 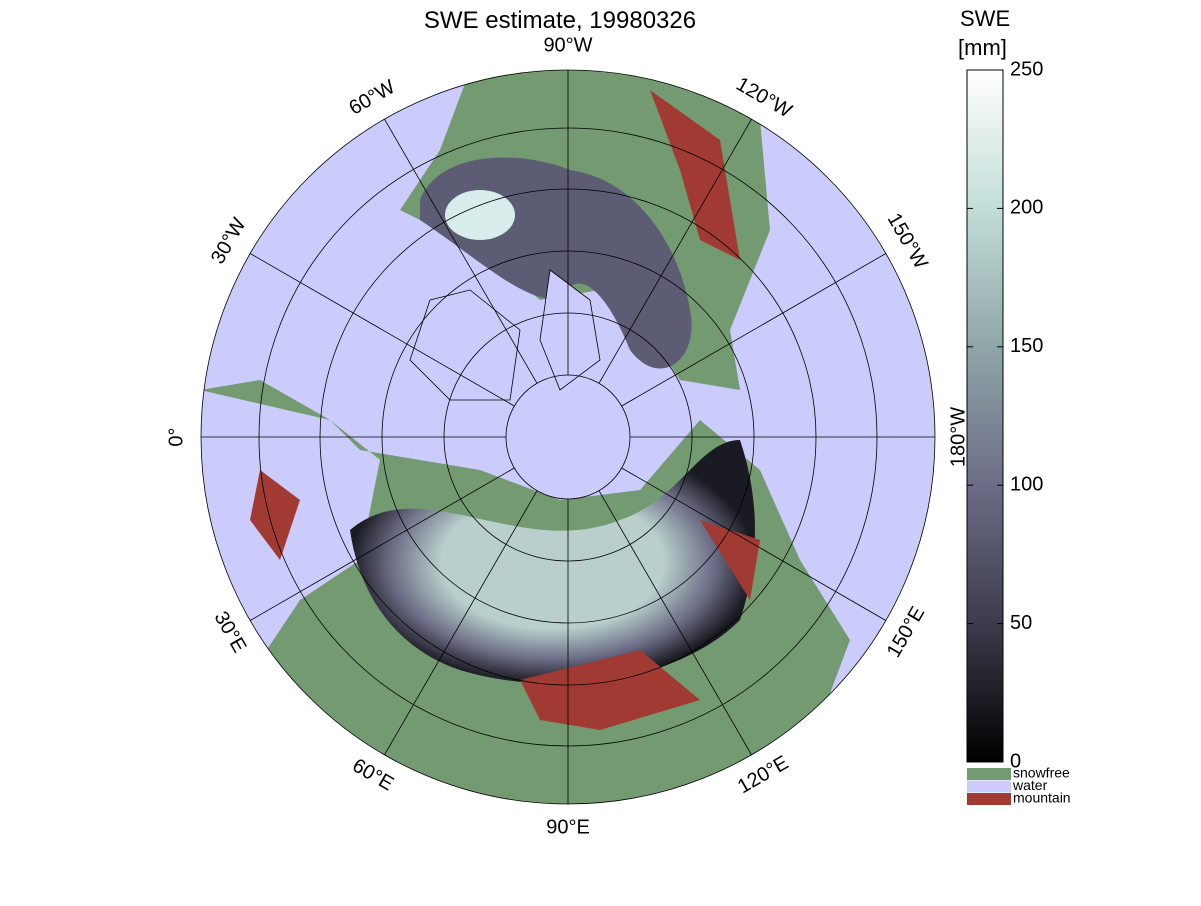 What do you see at coordinates (560, 20) in the screenshot?
I see `map-title: SWE estimate, 19980326` at bounding box center [560, 20].